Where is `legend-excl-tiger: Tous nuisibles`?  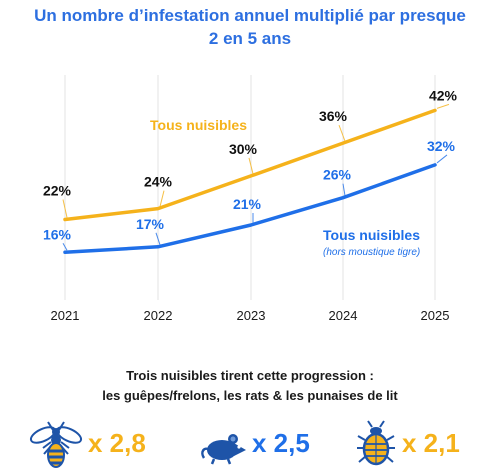
legend-excl-tiger: Tous nuisibles is located at coordinates (371, 235).